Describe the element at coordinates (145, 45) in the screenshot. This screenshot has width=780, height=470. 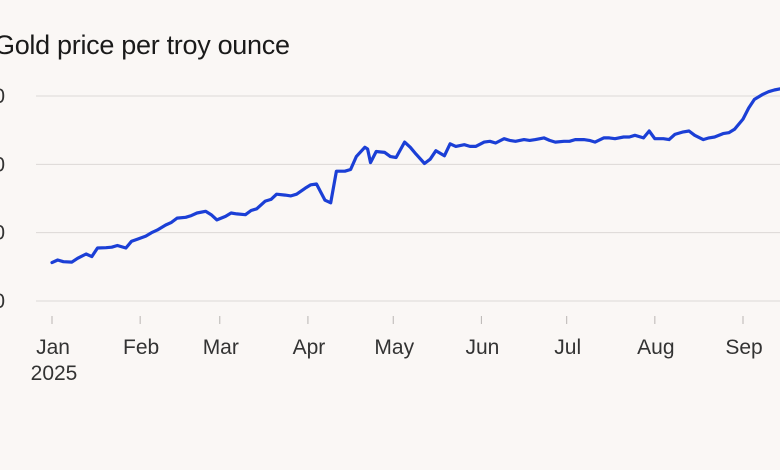
I see `chart-title: Gold price per troy ounce` at that location.